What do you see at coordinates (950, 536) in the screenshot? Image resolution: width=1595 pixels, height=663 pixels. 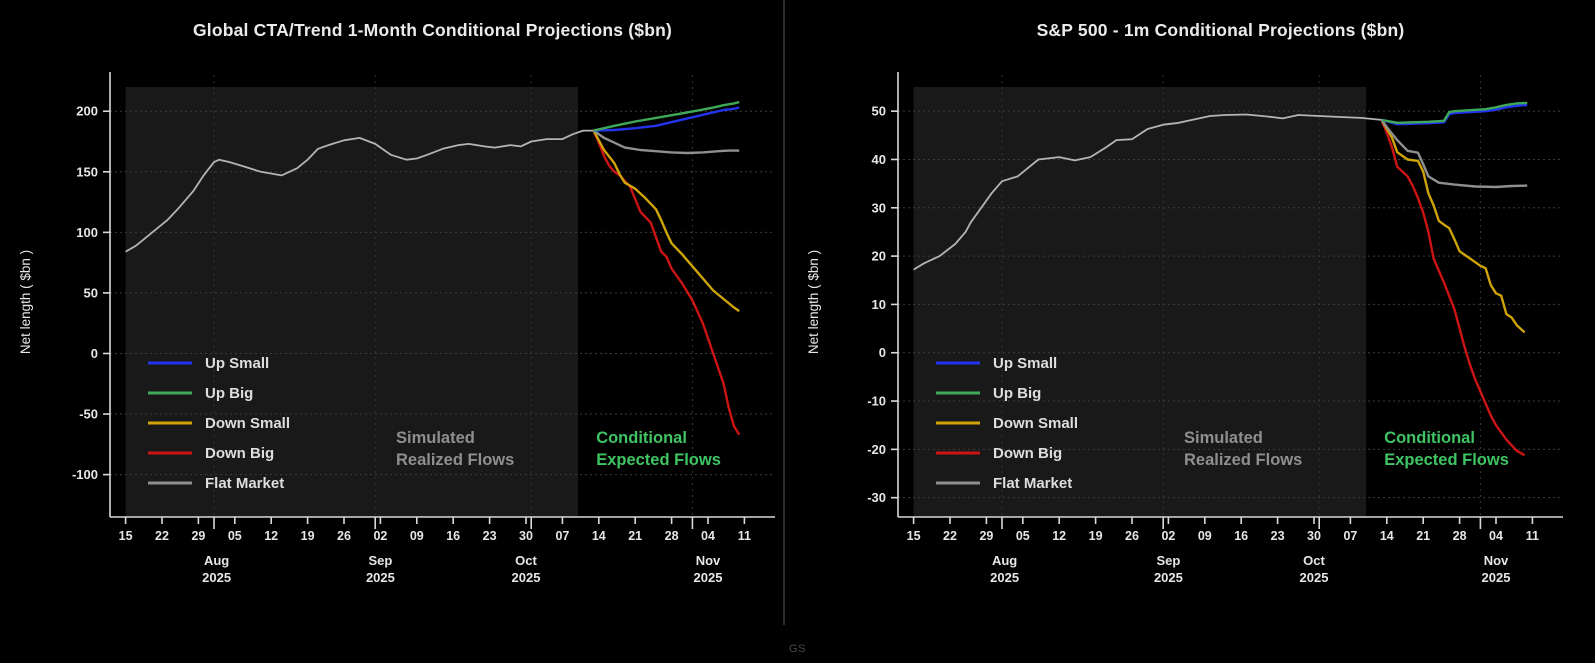 I see `x-tick-label: 22` at bounding box center [950, 536].